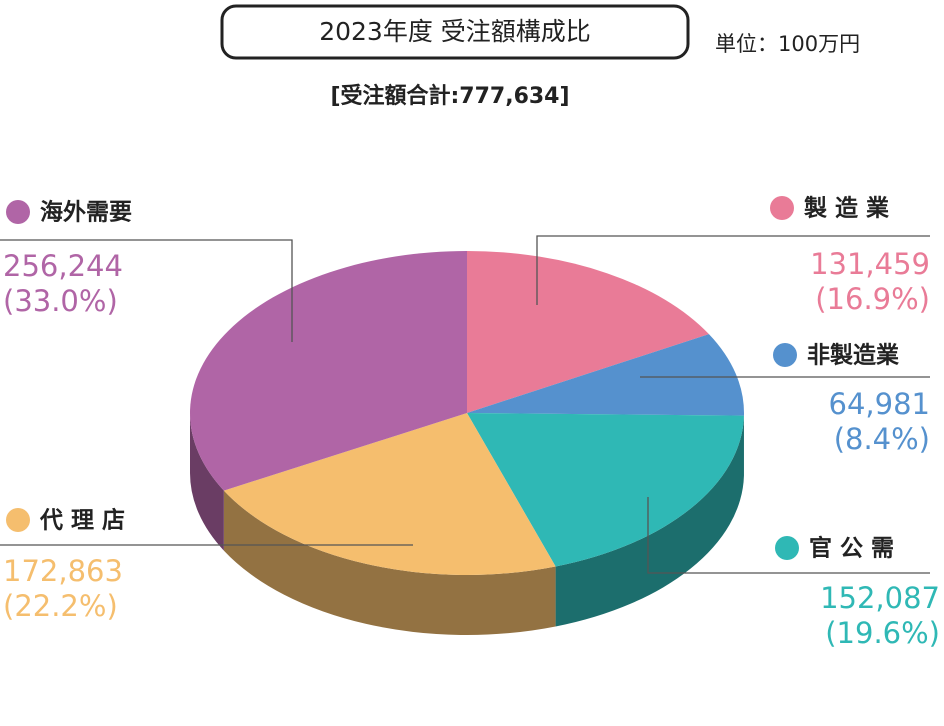 The image size is (944, 726). I want to click on value-label: 64,981, so click(879, 404).